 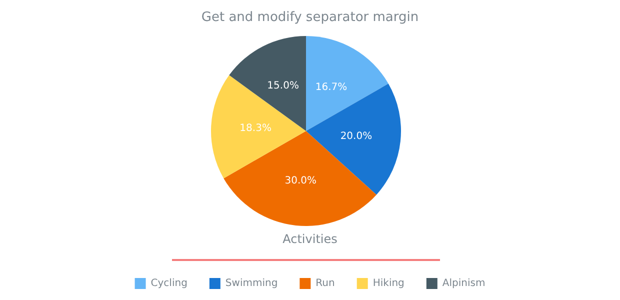 What do you see at coordinates (300, 181) in the screenshot?
I see `data-label: 30.0%` at bounding box center [300, 181].